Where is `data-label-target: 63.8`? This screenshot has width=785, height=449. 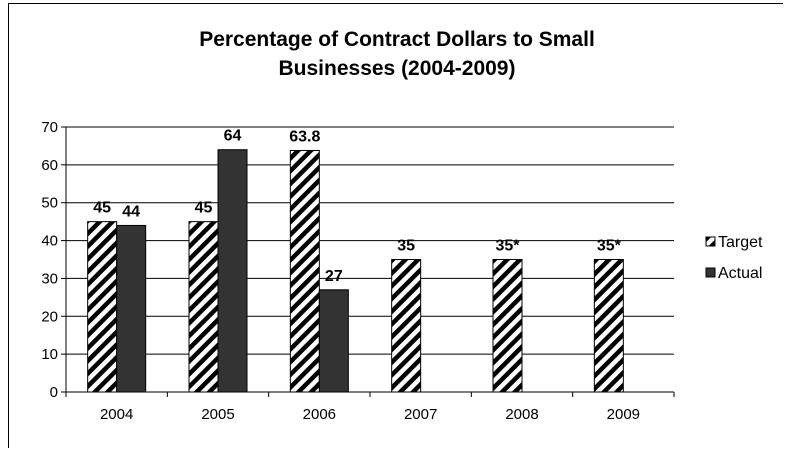 data-label-target: 63.8 is located at coordinates (304, 136).